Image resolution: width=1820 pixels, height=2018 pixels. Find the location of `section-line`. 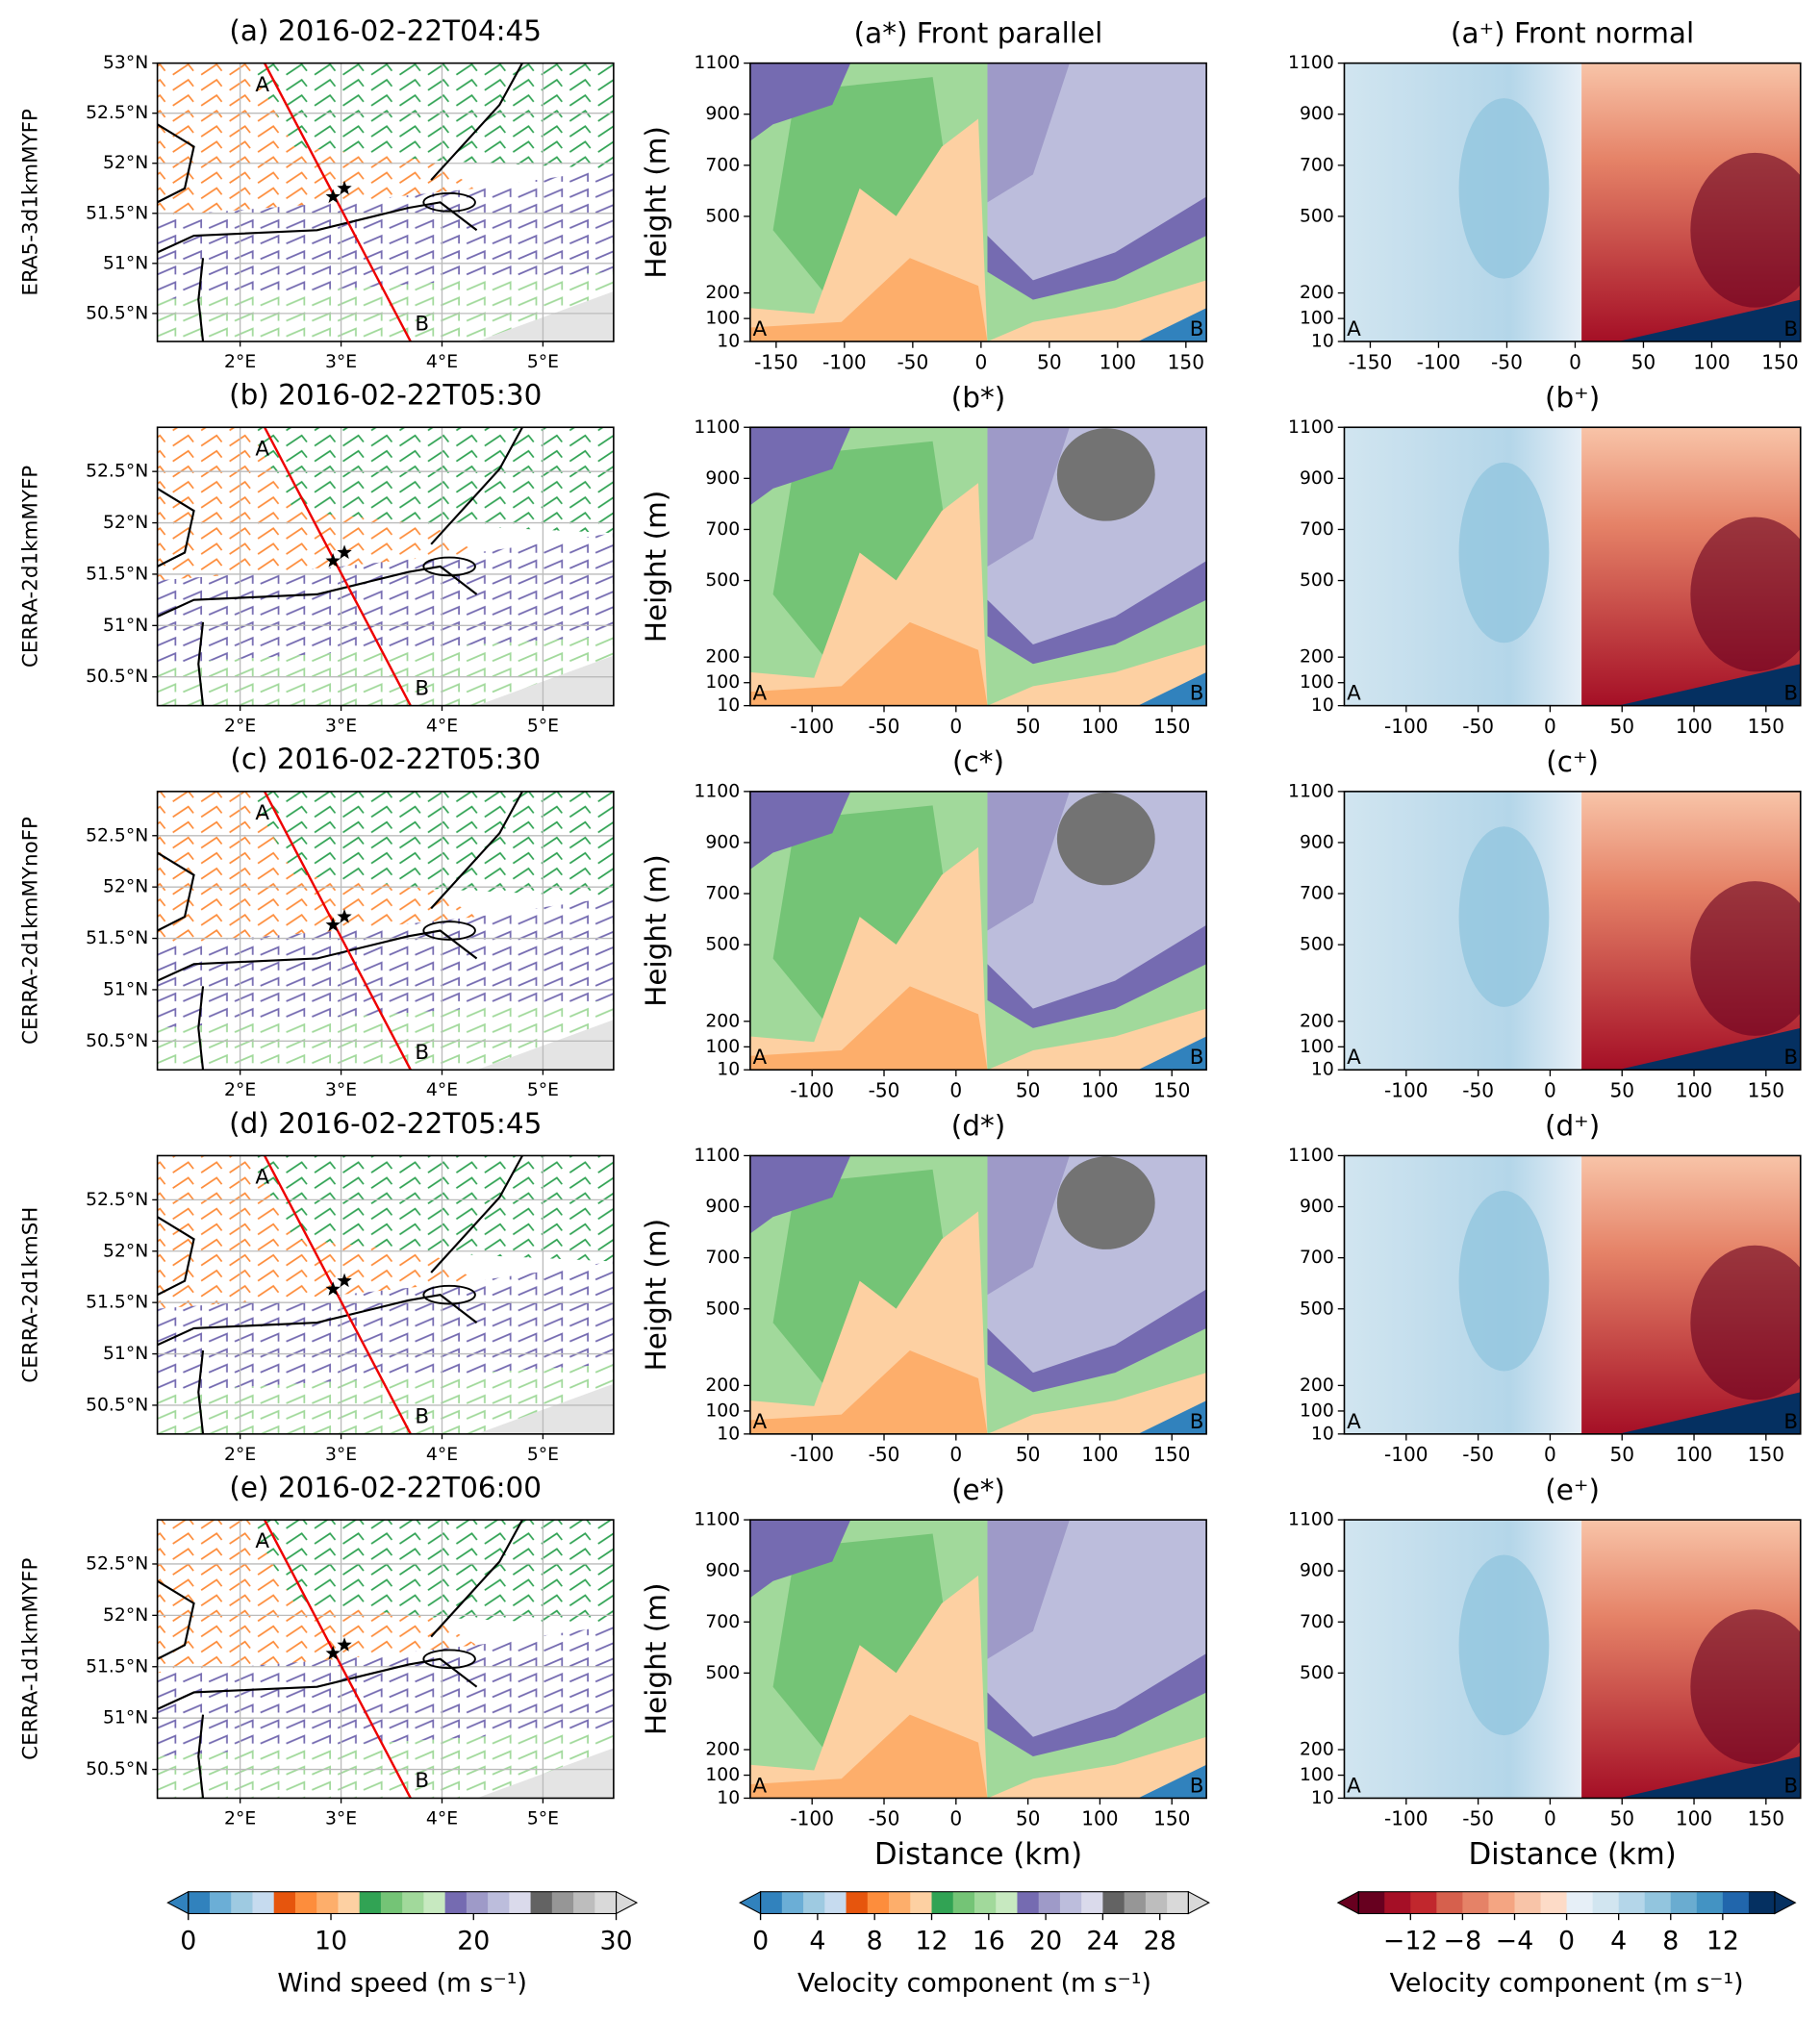

section-line is located at coordinates (338, 1294).